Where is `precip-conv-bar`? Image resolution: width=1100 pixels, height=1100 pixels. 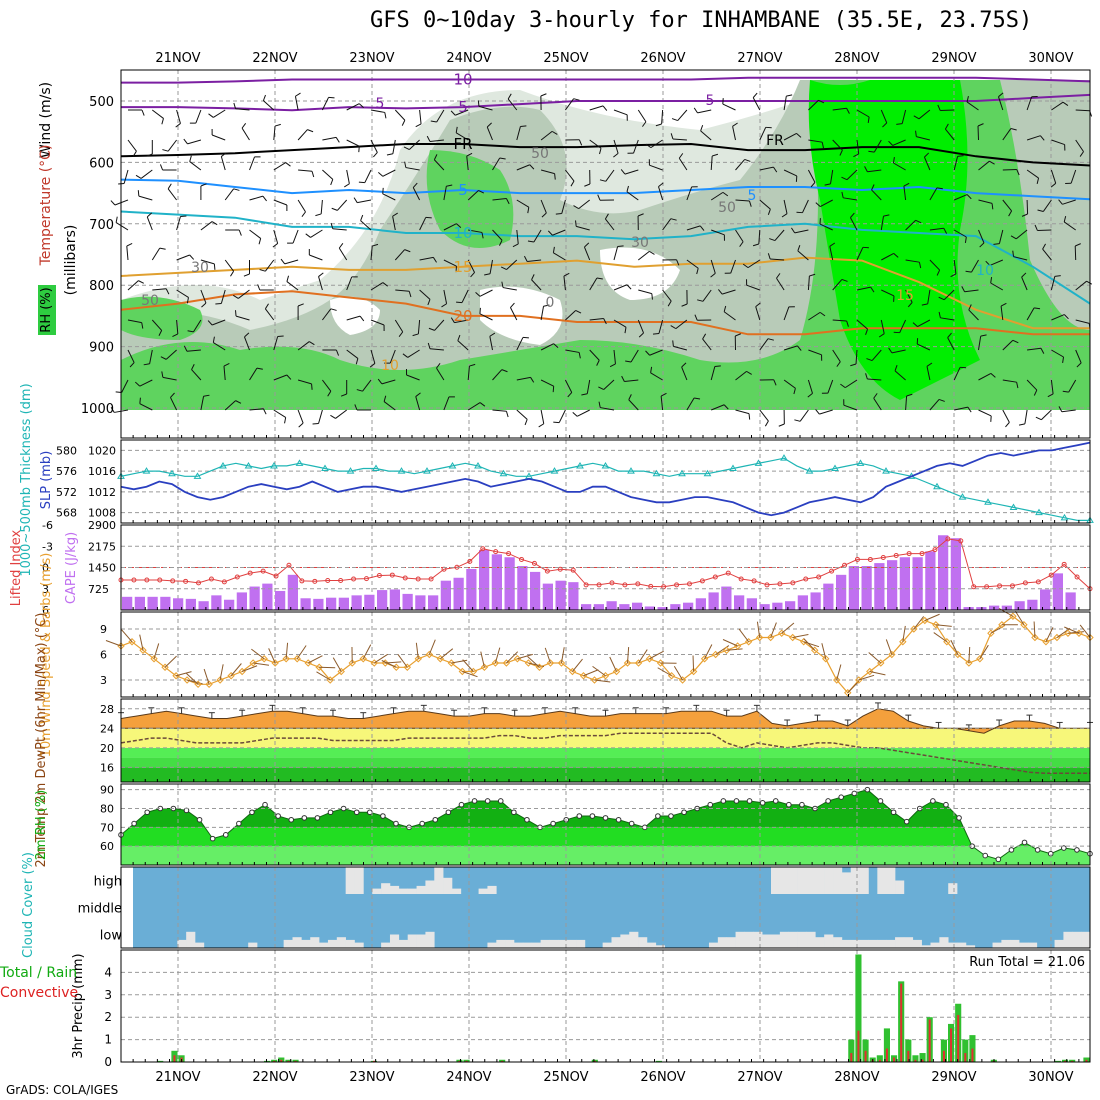
precip-conv-bar is located at coordinates (459, 1061).